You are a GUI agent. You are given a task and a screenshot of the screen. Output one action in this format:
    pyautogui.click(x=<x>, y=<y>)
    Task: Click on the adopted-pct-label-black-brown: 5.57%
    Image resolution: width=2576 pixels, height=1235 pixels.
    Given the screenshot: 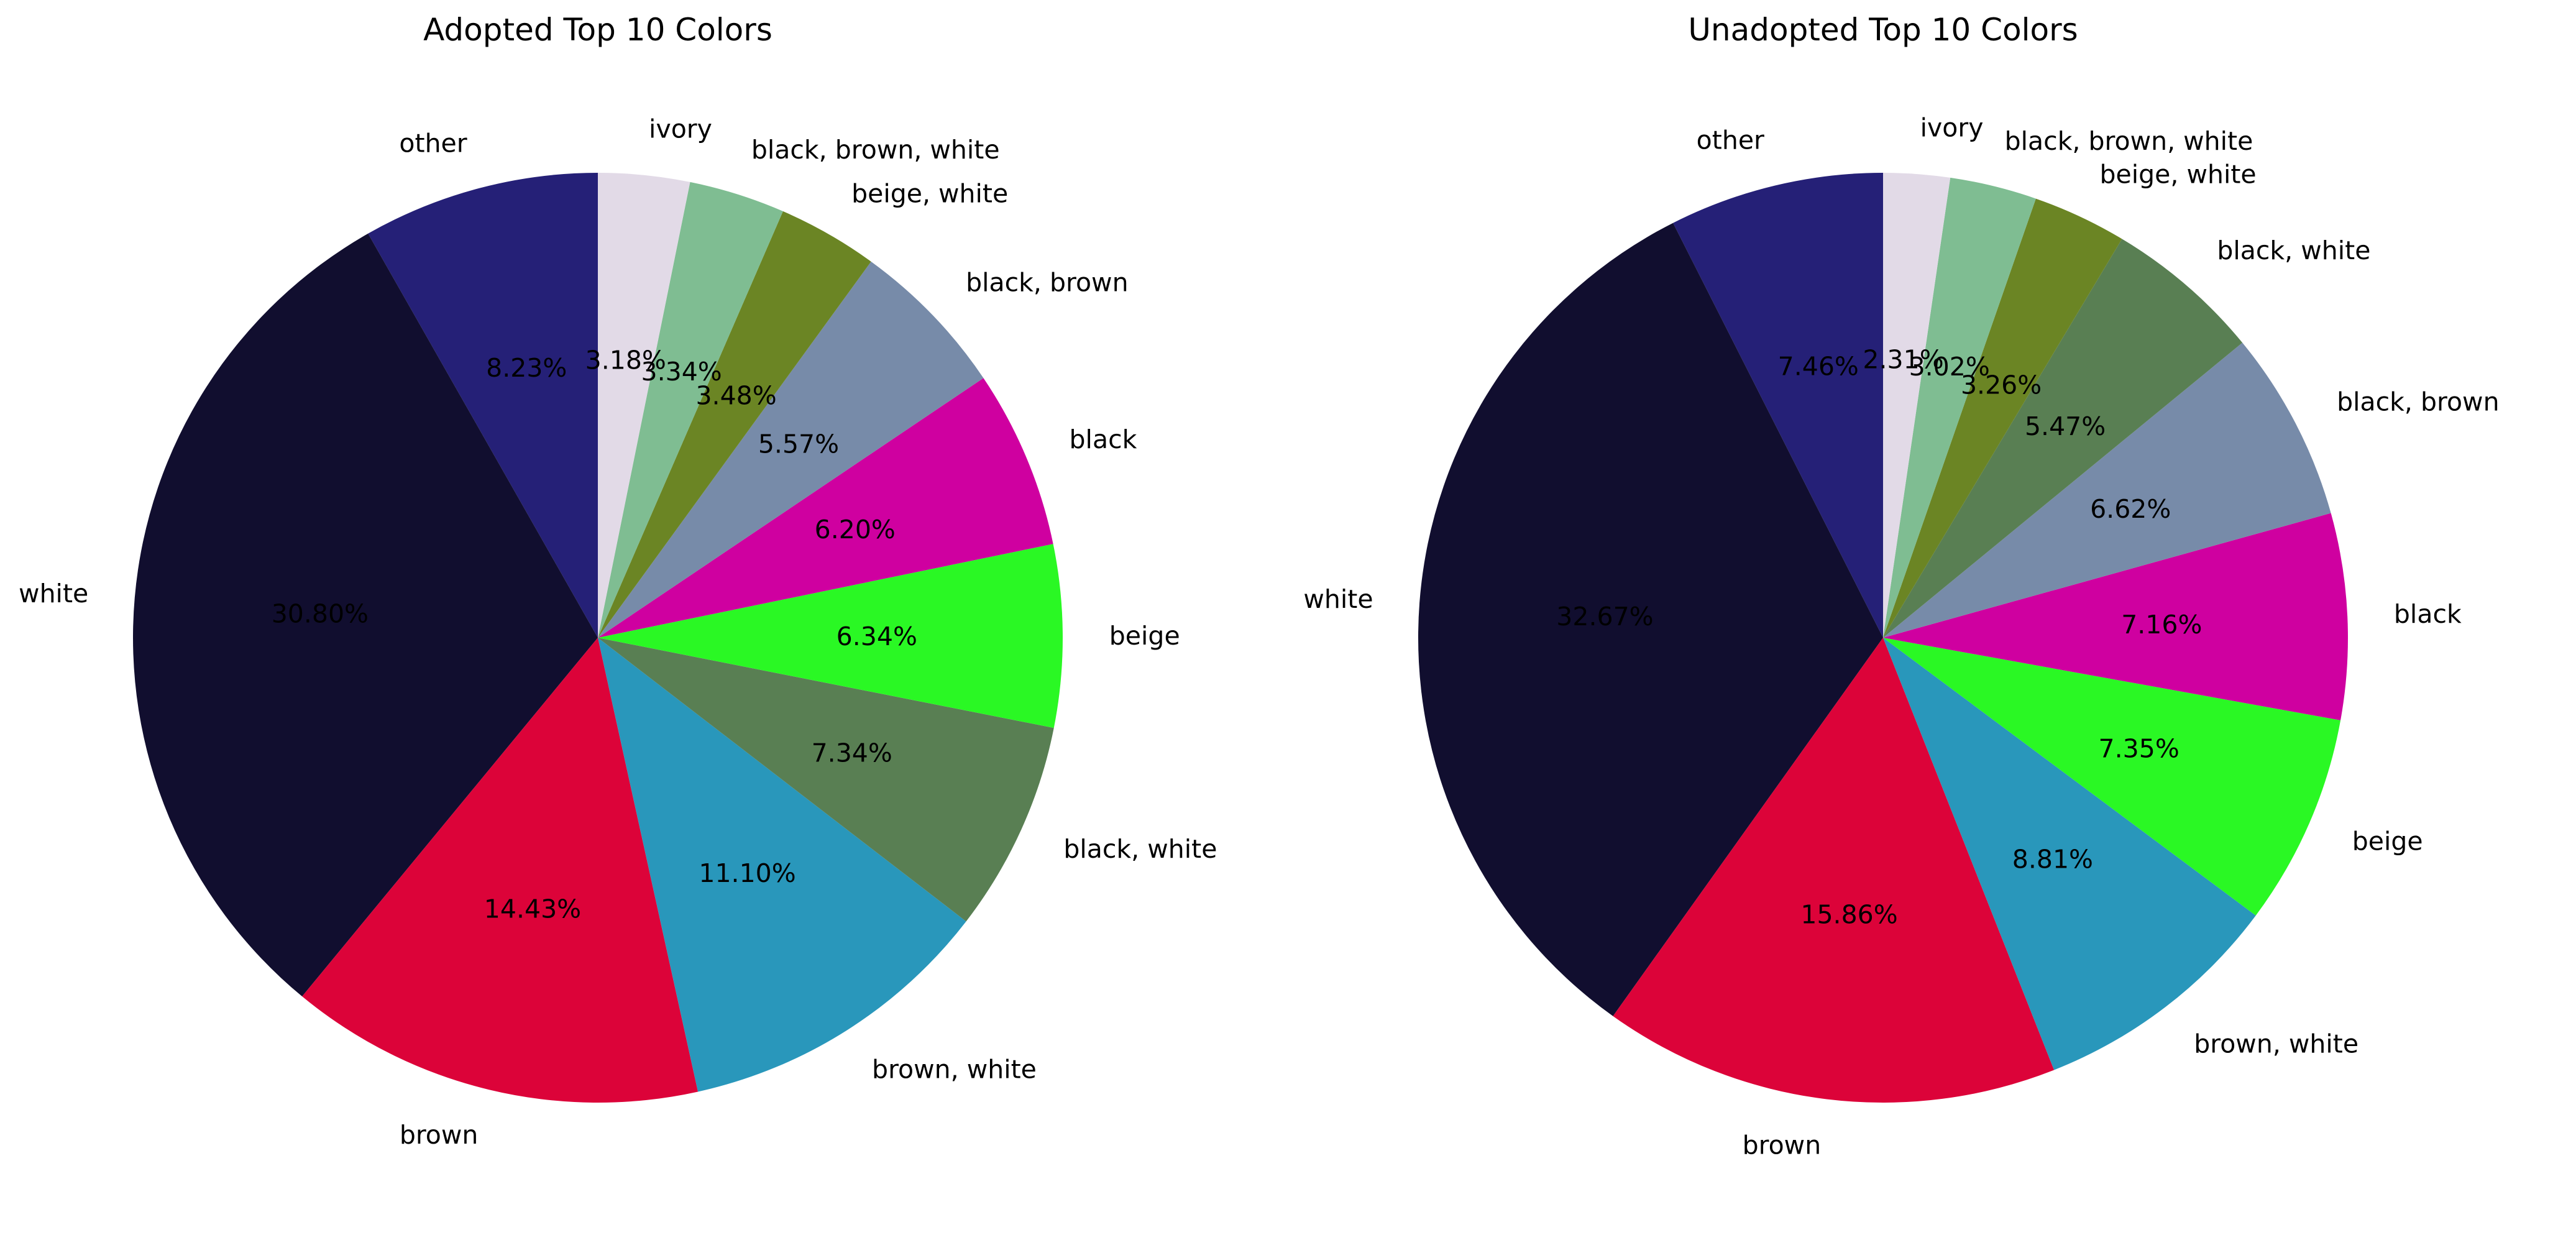 What is the action you would take?
    pyautogui.click(x=798, y=444)
    